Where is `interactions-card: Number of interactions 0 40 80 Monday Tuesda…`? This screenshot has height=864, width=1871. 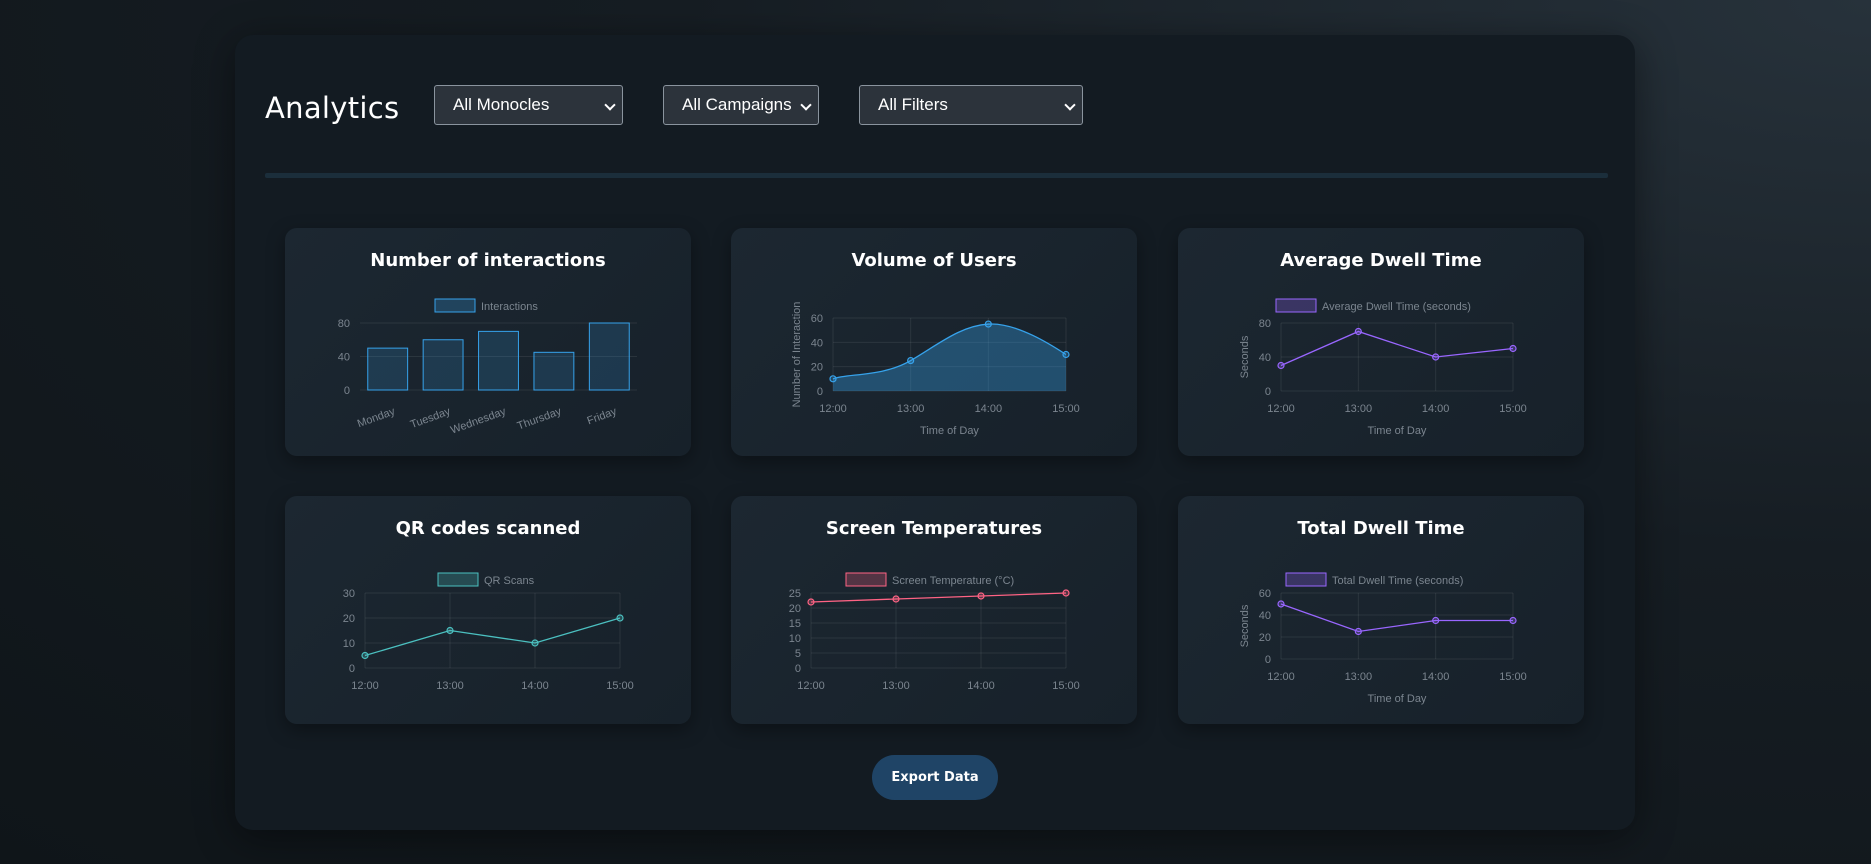 interactions-card: Number of interactions 0 40 80 Monday Tuesda… is located at coordinates (488, 342).